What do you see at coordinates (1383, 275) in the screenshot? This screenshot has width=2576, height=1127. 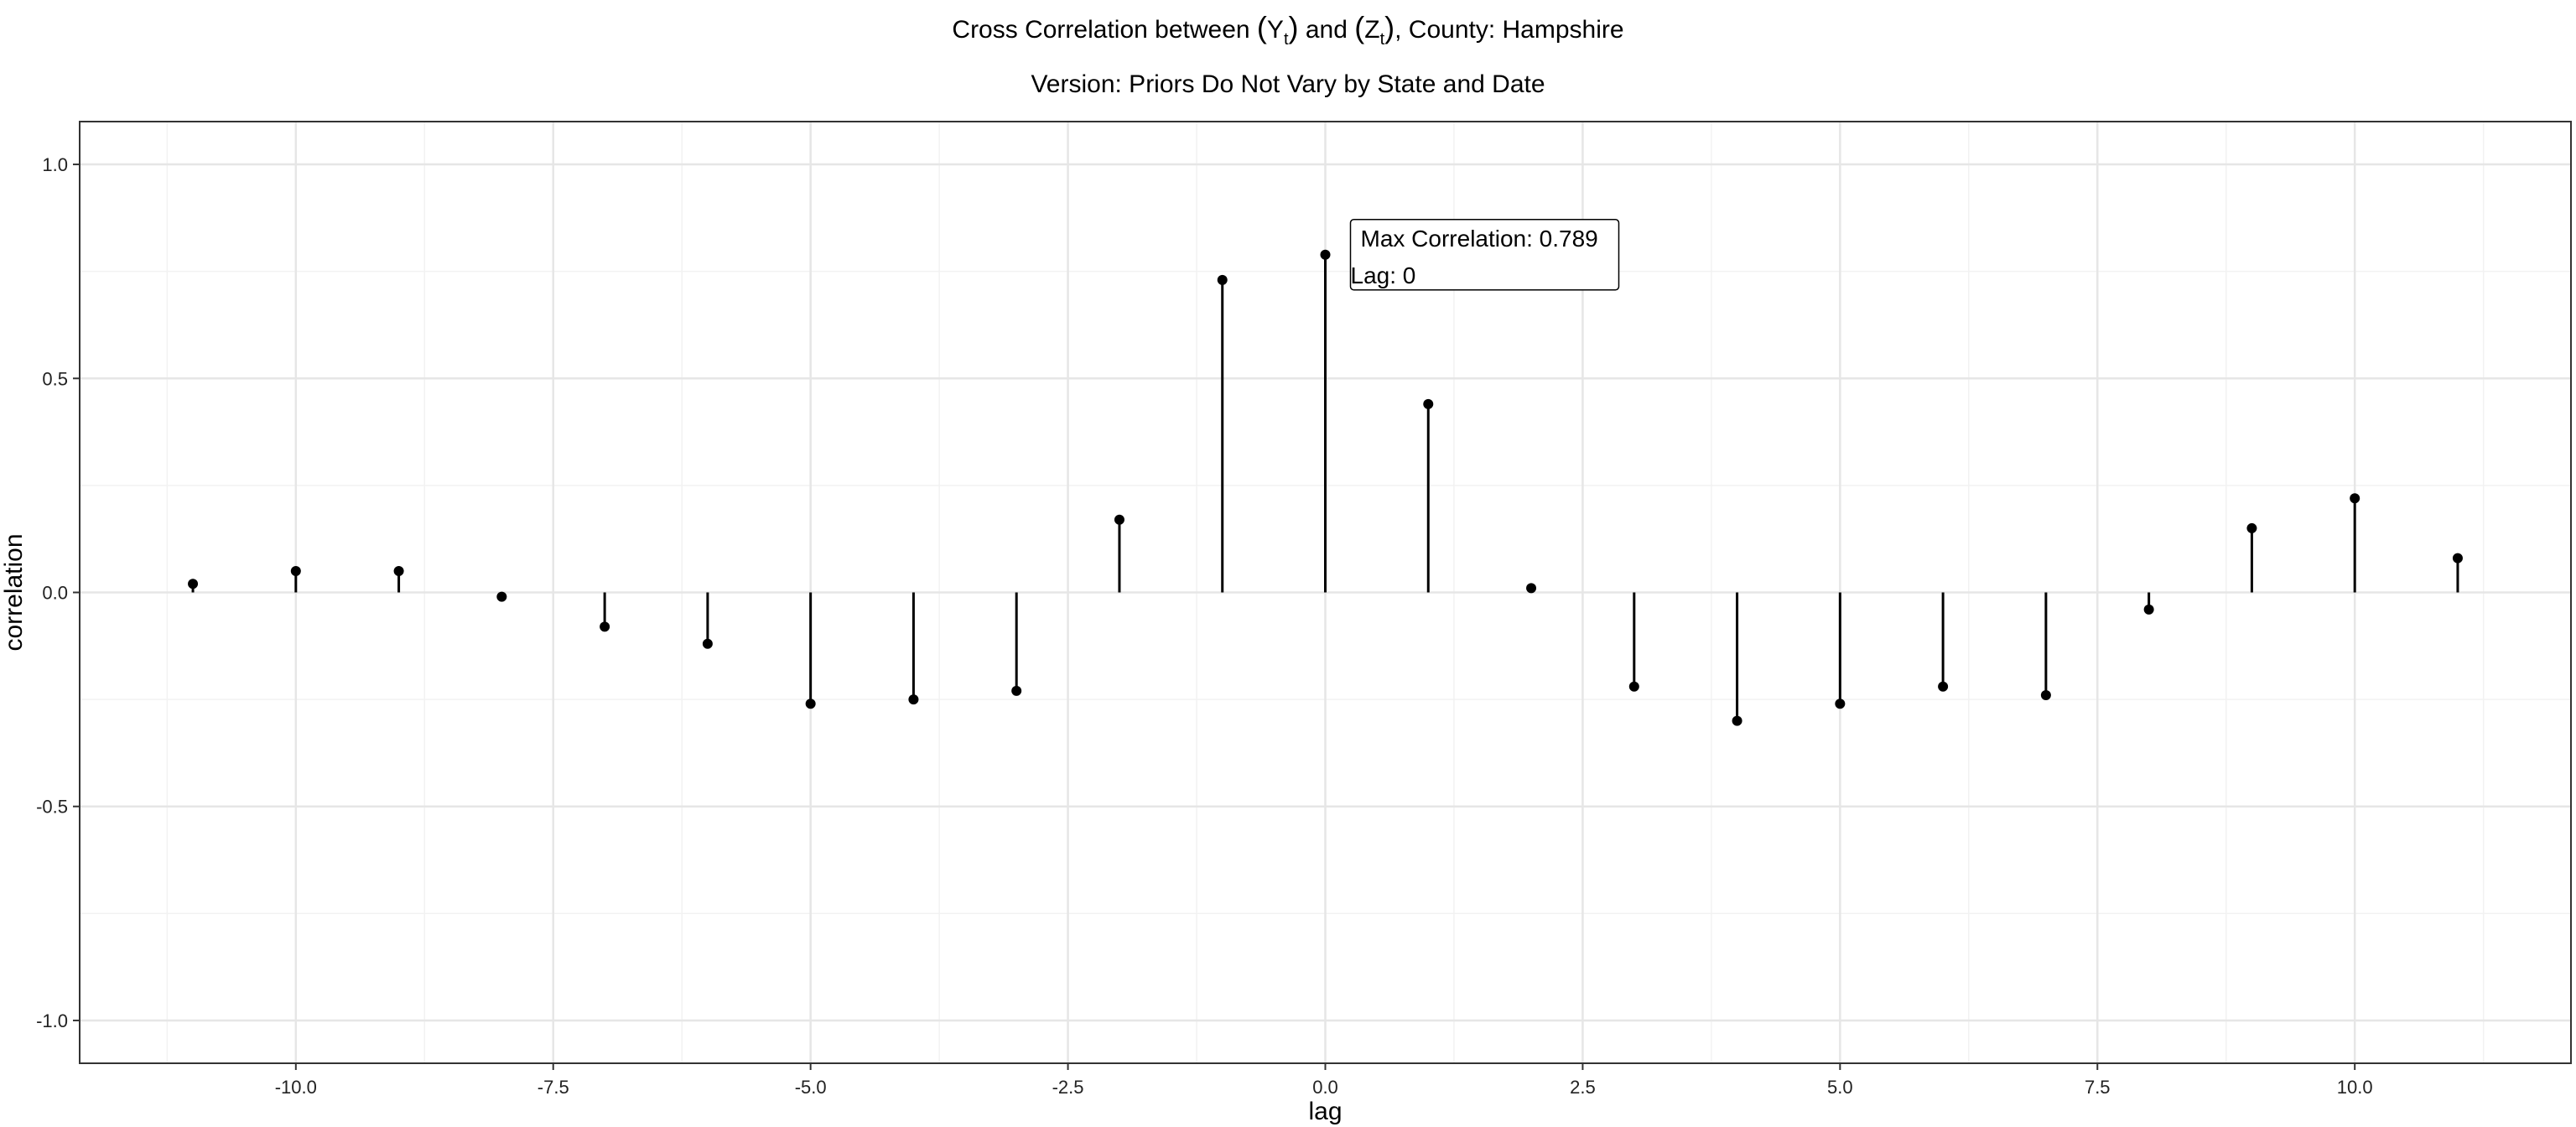 I see `annotation-line-2: Lag: 0` at bounding box center [1383, 275].